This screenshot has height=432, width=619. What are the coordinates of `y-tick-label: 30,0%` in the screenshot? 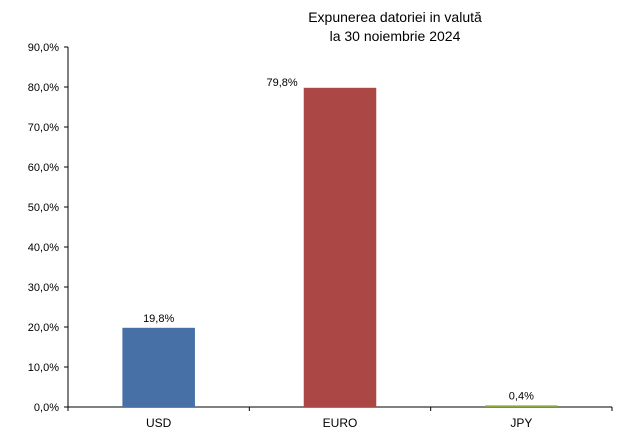 It's located at (43, 288).